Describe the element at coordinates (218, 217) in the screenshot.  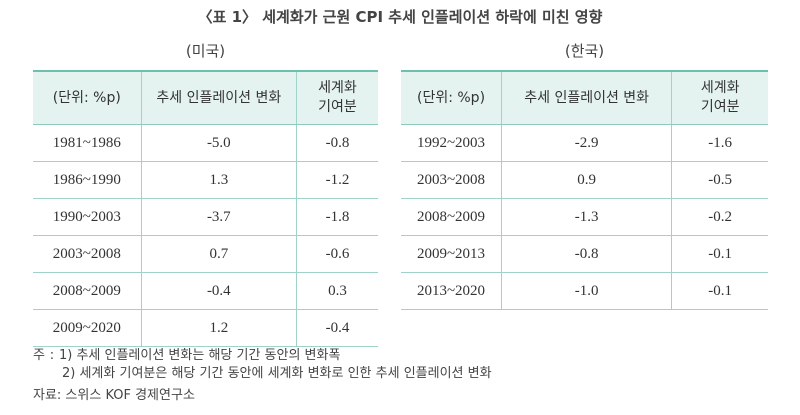
I see `value-cell: -3.7` at that location.